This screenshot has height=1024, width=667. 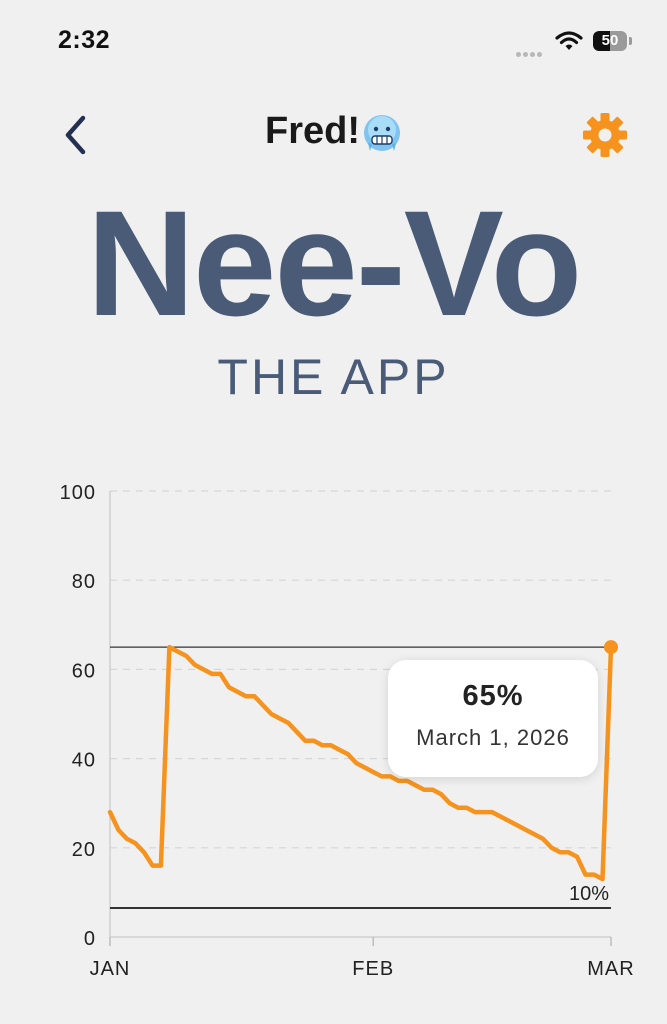 What do you see at coordinates (84, 40) in the screenshot?
I see `status-time: 2:32` at bounding box center [84, 40].